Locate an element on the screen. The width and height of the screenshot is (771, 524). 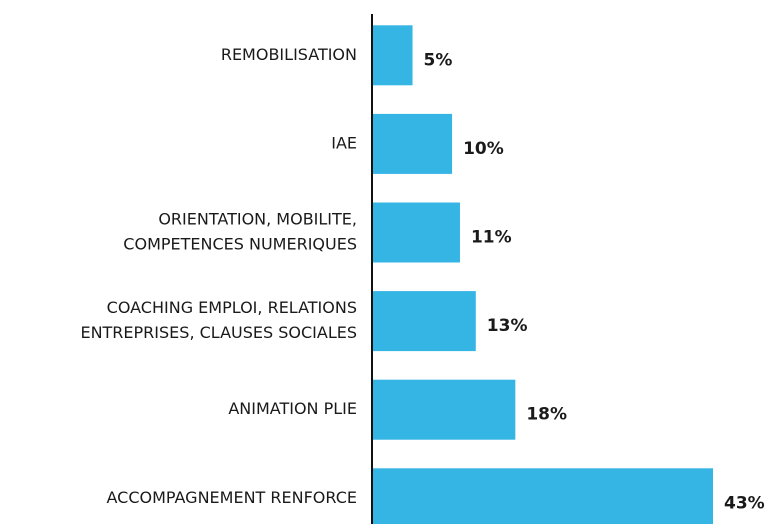
category-label: ANIMATION PLIE is located at coordinates (292, 408).